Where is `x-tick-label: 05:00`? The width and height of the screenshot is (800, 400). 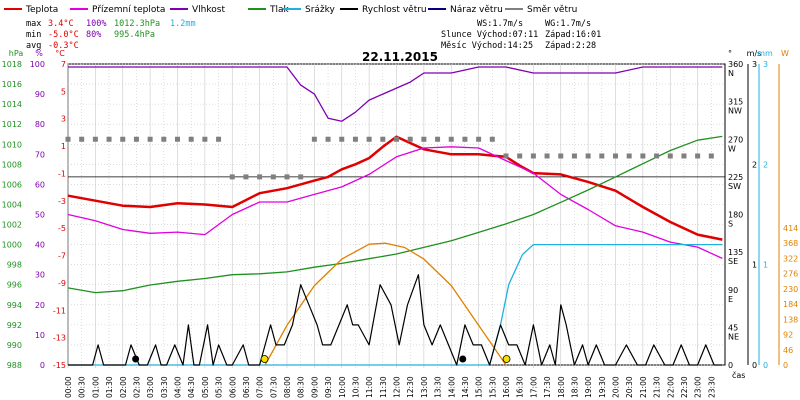 x-tick-label: 05:00 is located at coordinates (205, 387).